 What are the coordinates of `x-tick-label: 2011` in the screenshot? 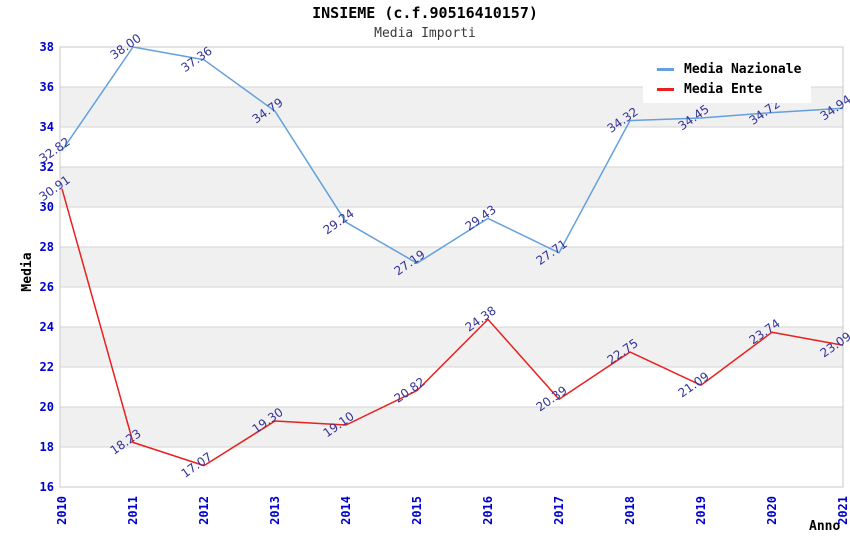 It's located at (133, 510).